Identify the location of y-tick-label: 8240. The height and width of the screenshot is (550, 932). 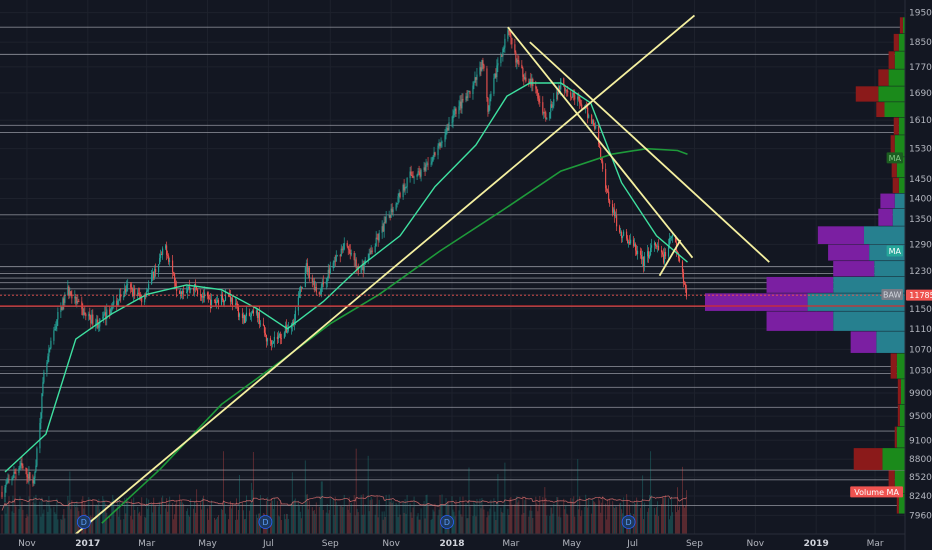
(920, 497).